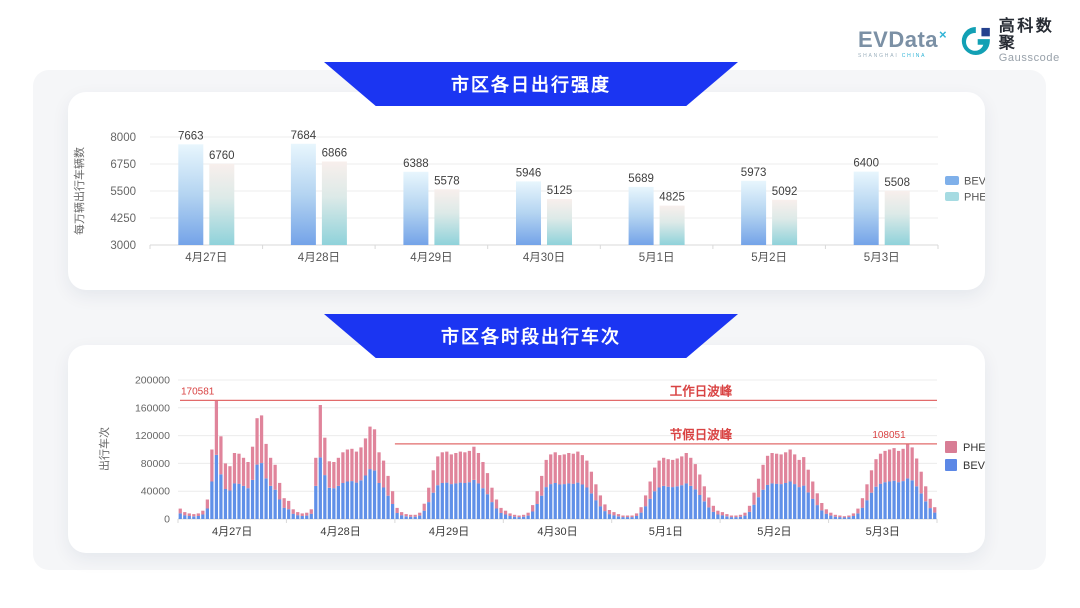  What do you see at coordinates (431, 258) in the screenshot?
I see `x-category-label: 4月29日` at bounding box center [431, 258].